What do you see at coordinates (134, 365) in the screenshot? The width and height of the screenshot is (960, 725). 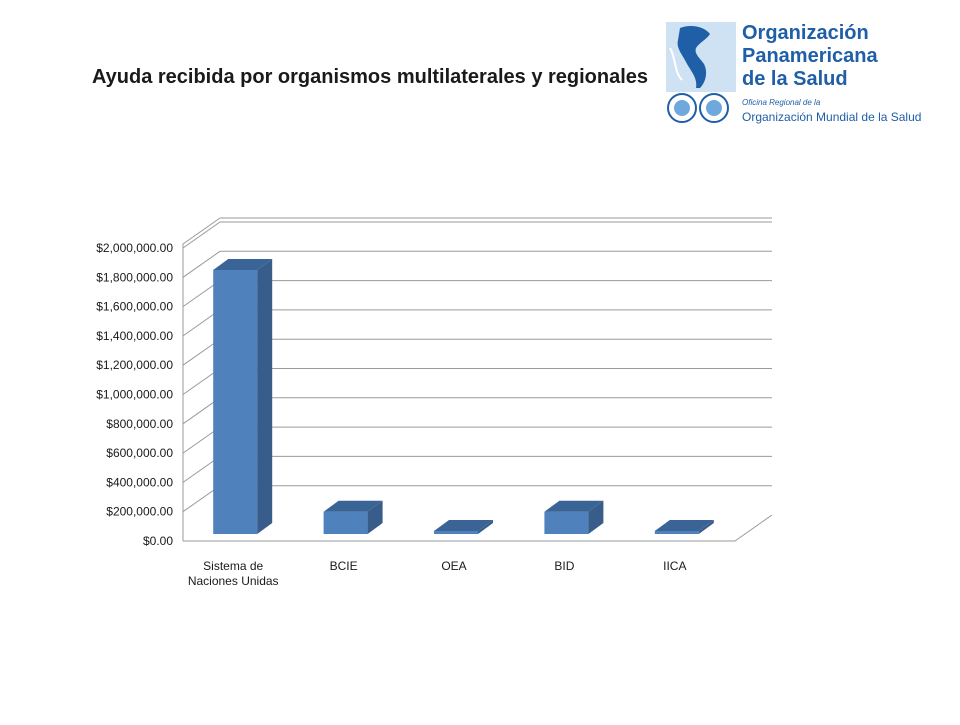 I see `y-tick-label: $1,200,000.00` at bounding box center [134, 365].